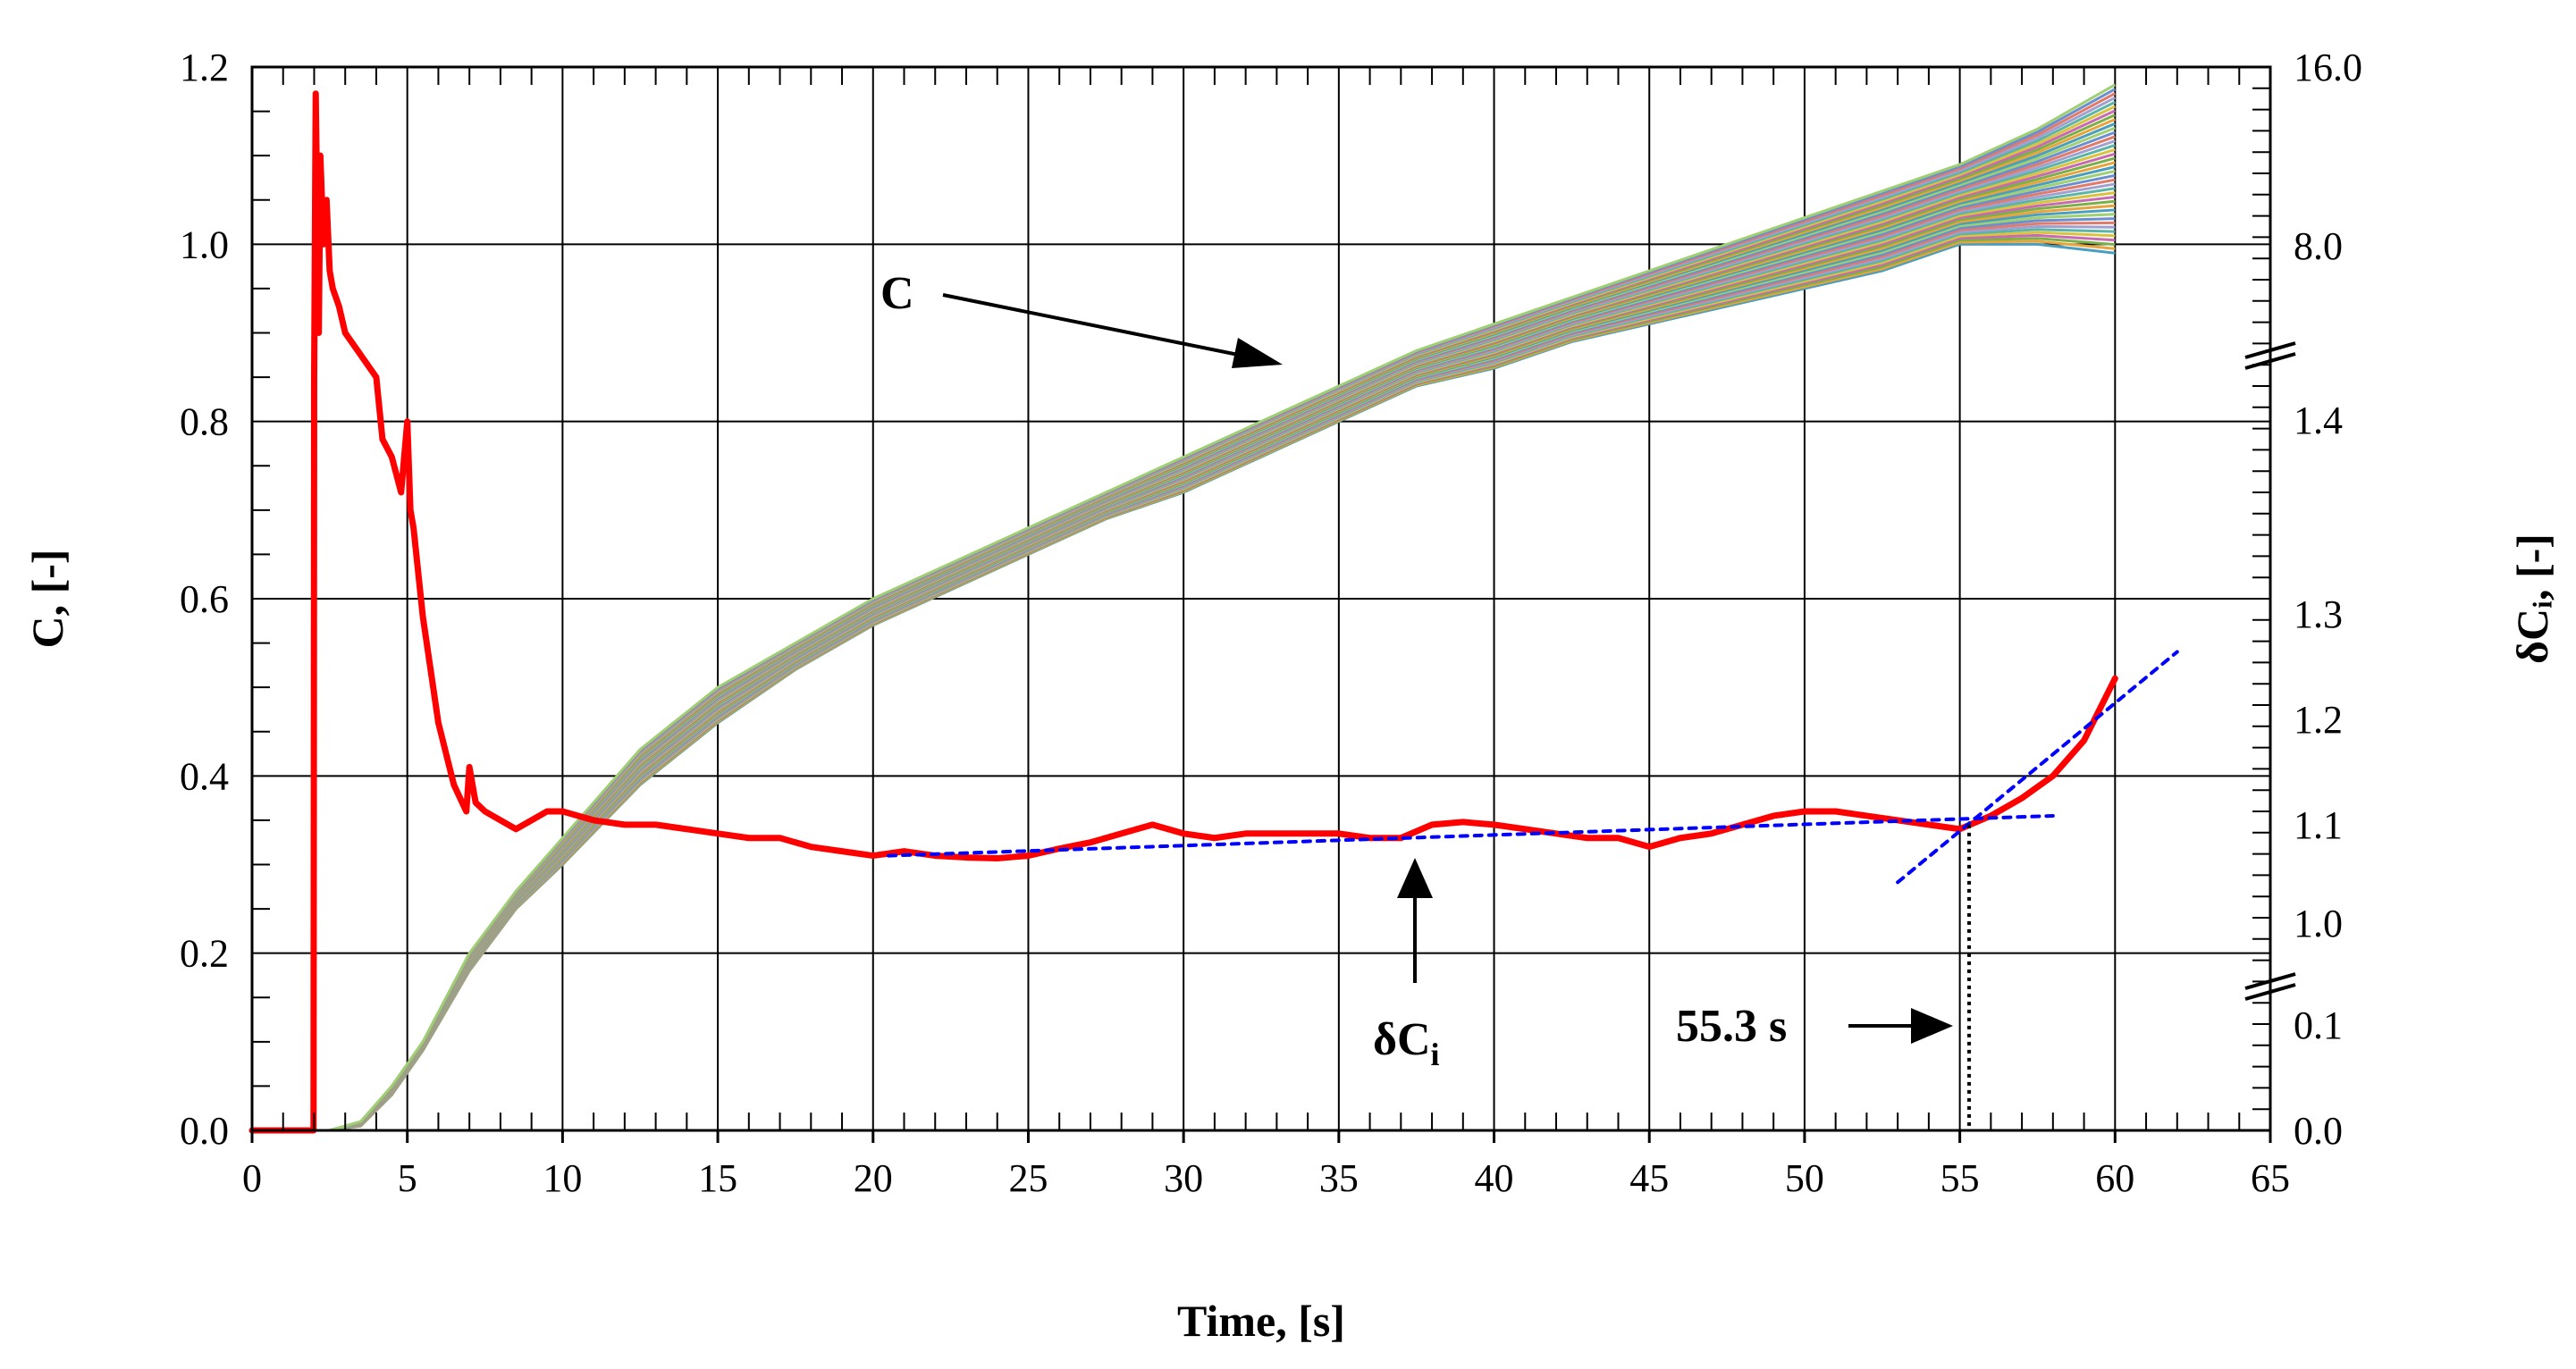 The width and height of the screenshot is (2576, 1369). I want to click on y-left-tick-label: 0.8, so click(205, 422).